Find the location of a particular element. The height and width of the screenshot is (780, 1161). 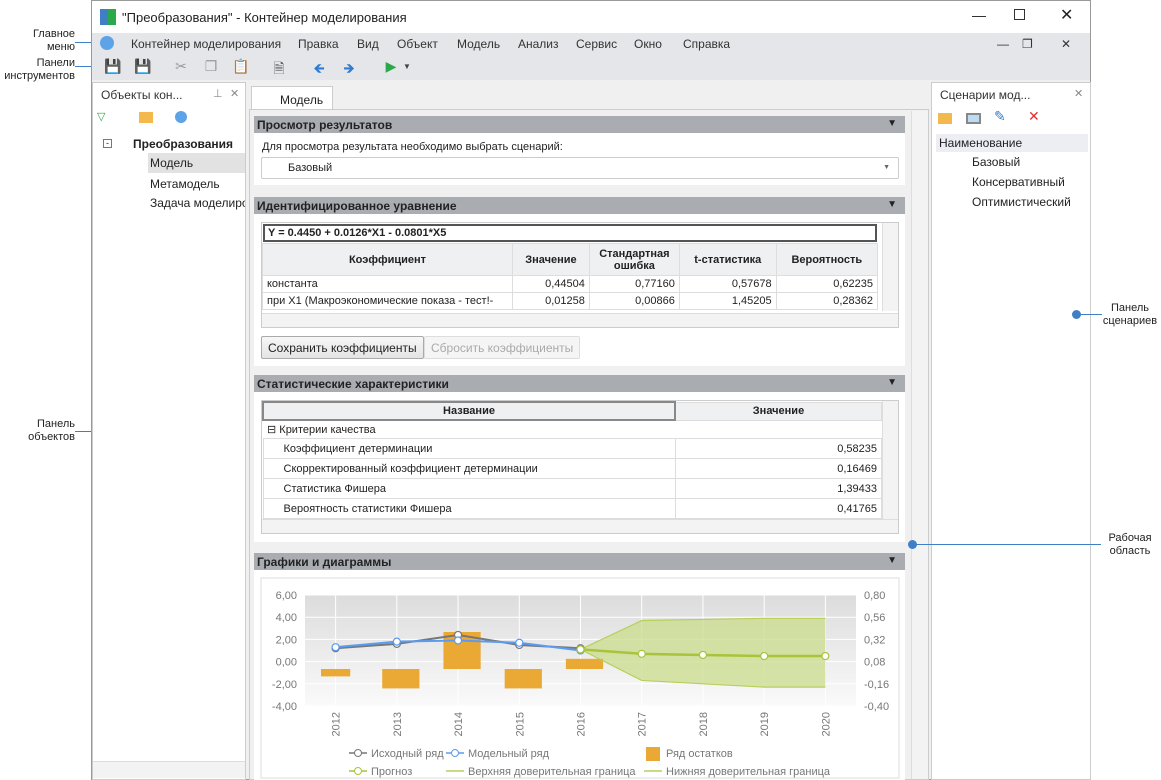

table-row: Коэффициент детерминации 0,58235 is located at coordinates (572, 448).